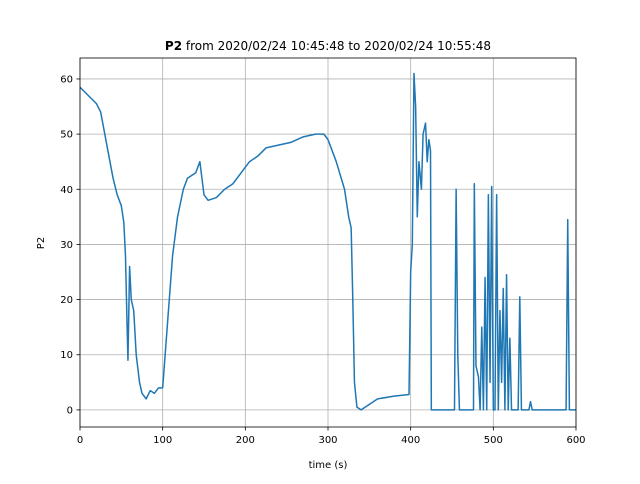 This screenshot has width=640, height=484. Describe the element at coordinates (70, 410) in the screenshot. I see `y-tick-label: 0` at that location.